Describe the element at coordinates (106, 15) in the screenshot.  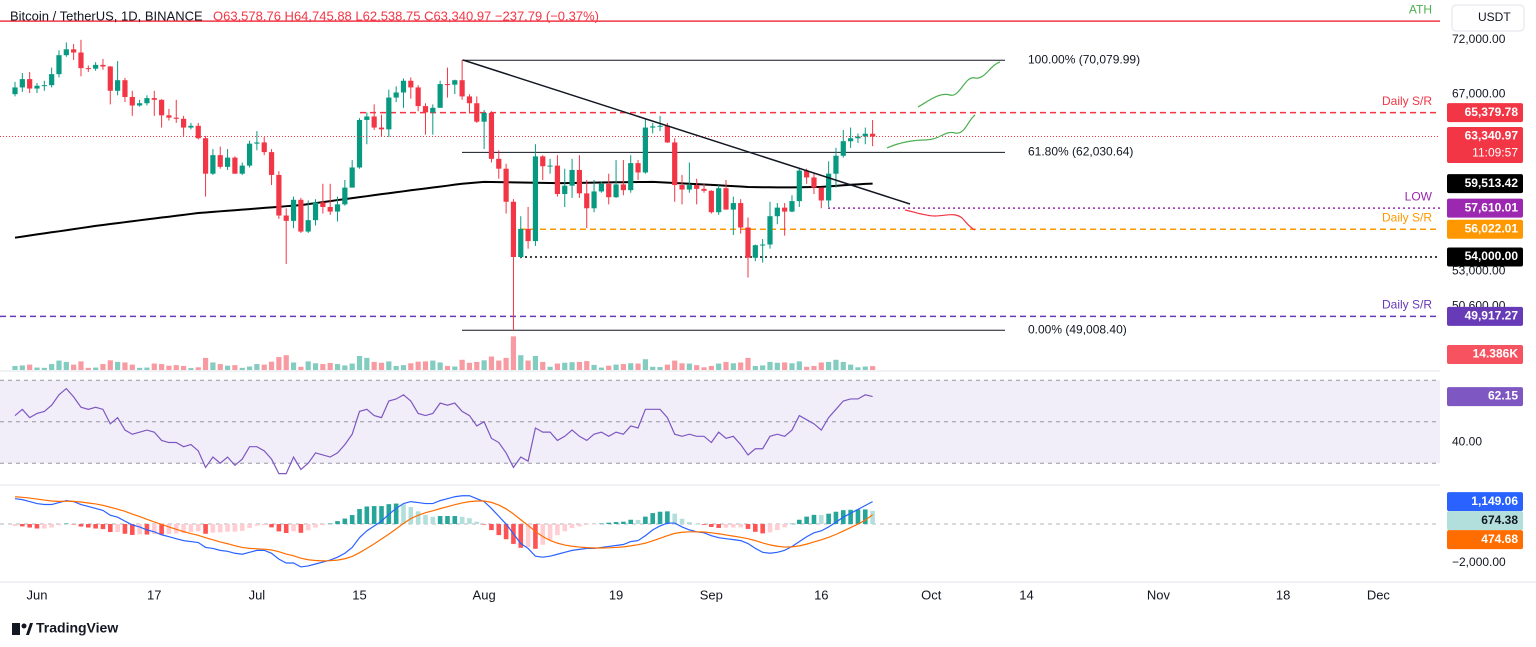
I see `symbol-title: Bitcoin / TetherUS, 1D, BINANCE` at that location.